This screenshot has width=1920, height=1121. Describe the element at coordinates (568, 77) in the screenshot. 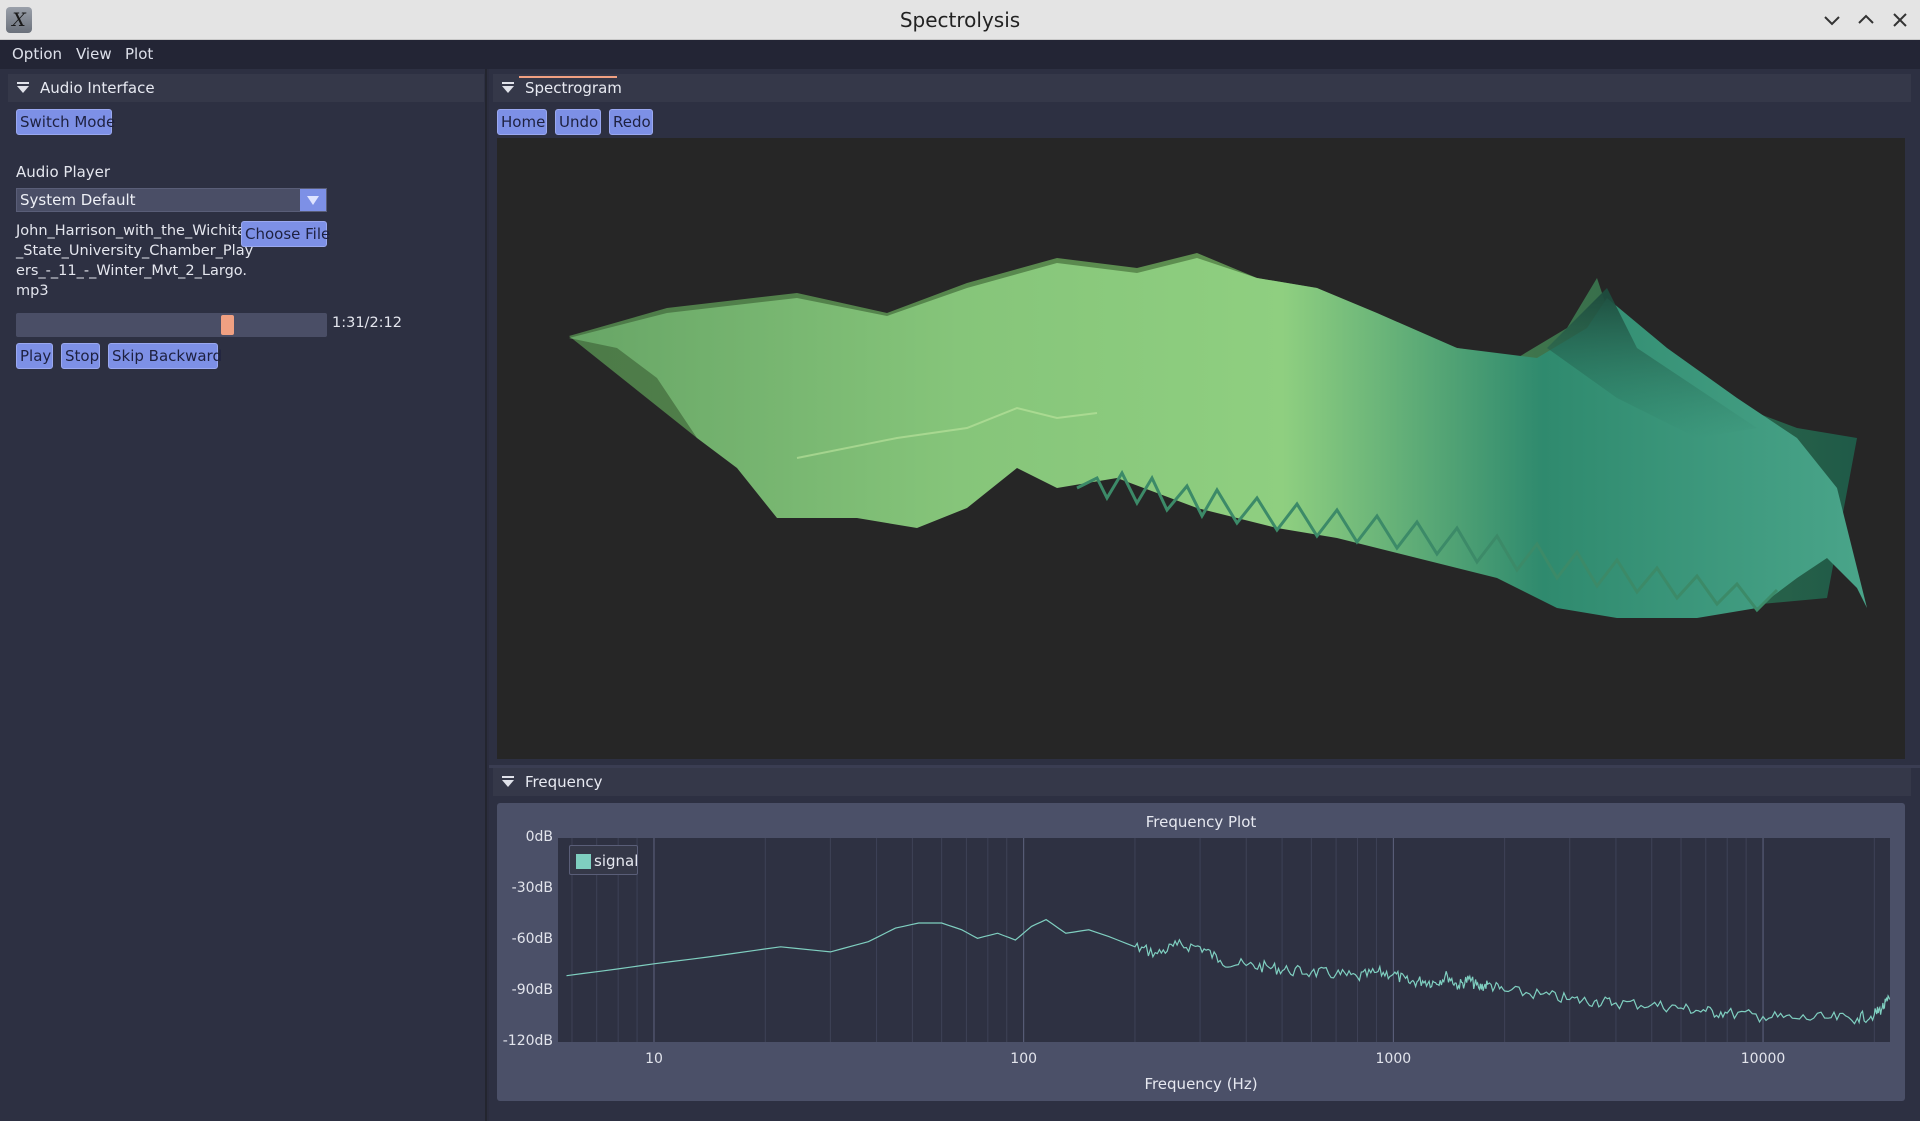

I see `spectrogram-tab-indicator` at that location.